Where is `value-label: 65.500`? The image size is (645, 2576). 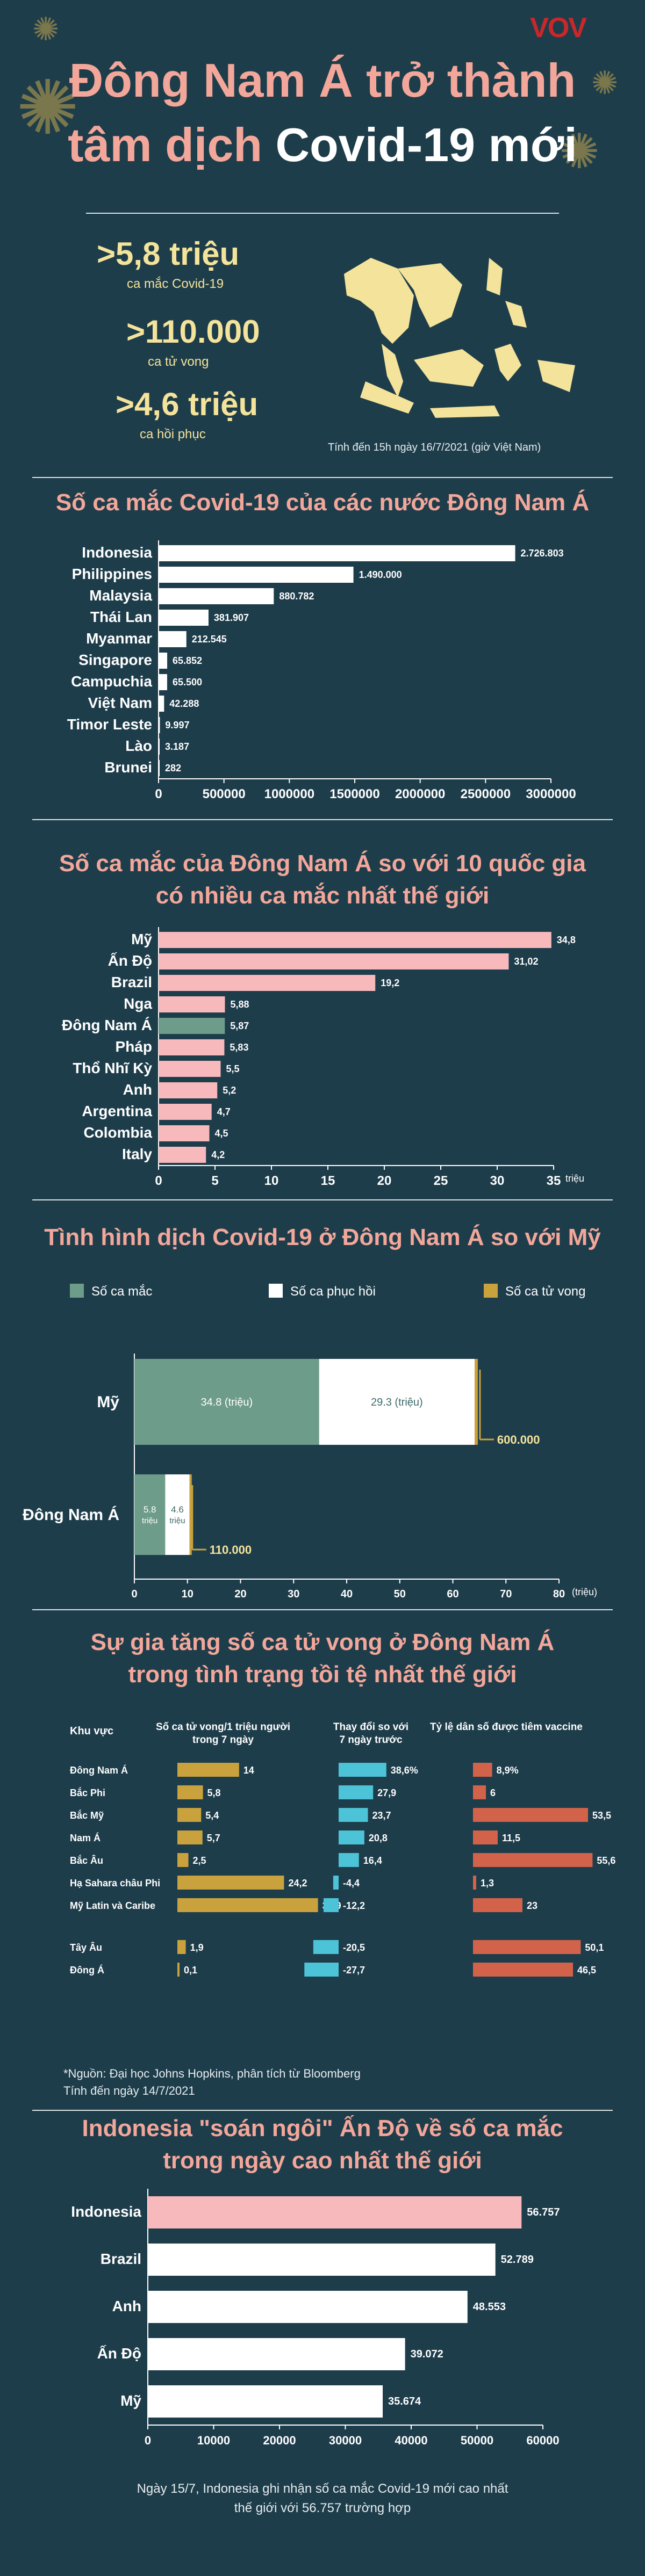 value-label: 65.500 is located at coordinates (187, 682).